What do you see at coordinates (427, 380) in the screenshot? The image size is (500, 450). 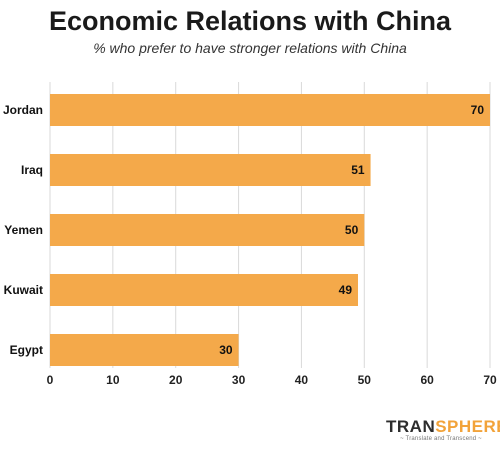 I see `x-tick-label: 60` at bounding box center [427, 380].